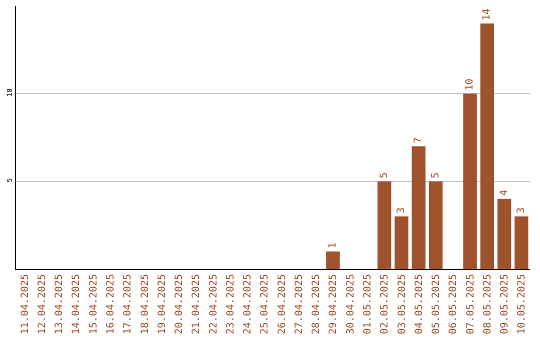  What do you see at coordinates (110, 304) in the screenshot?
I see `x-tick-label: 16.04.2025` at bounding box center [110, 304].